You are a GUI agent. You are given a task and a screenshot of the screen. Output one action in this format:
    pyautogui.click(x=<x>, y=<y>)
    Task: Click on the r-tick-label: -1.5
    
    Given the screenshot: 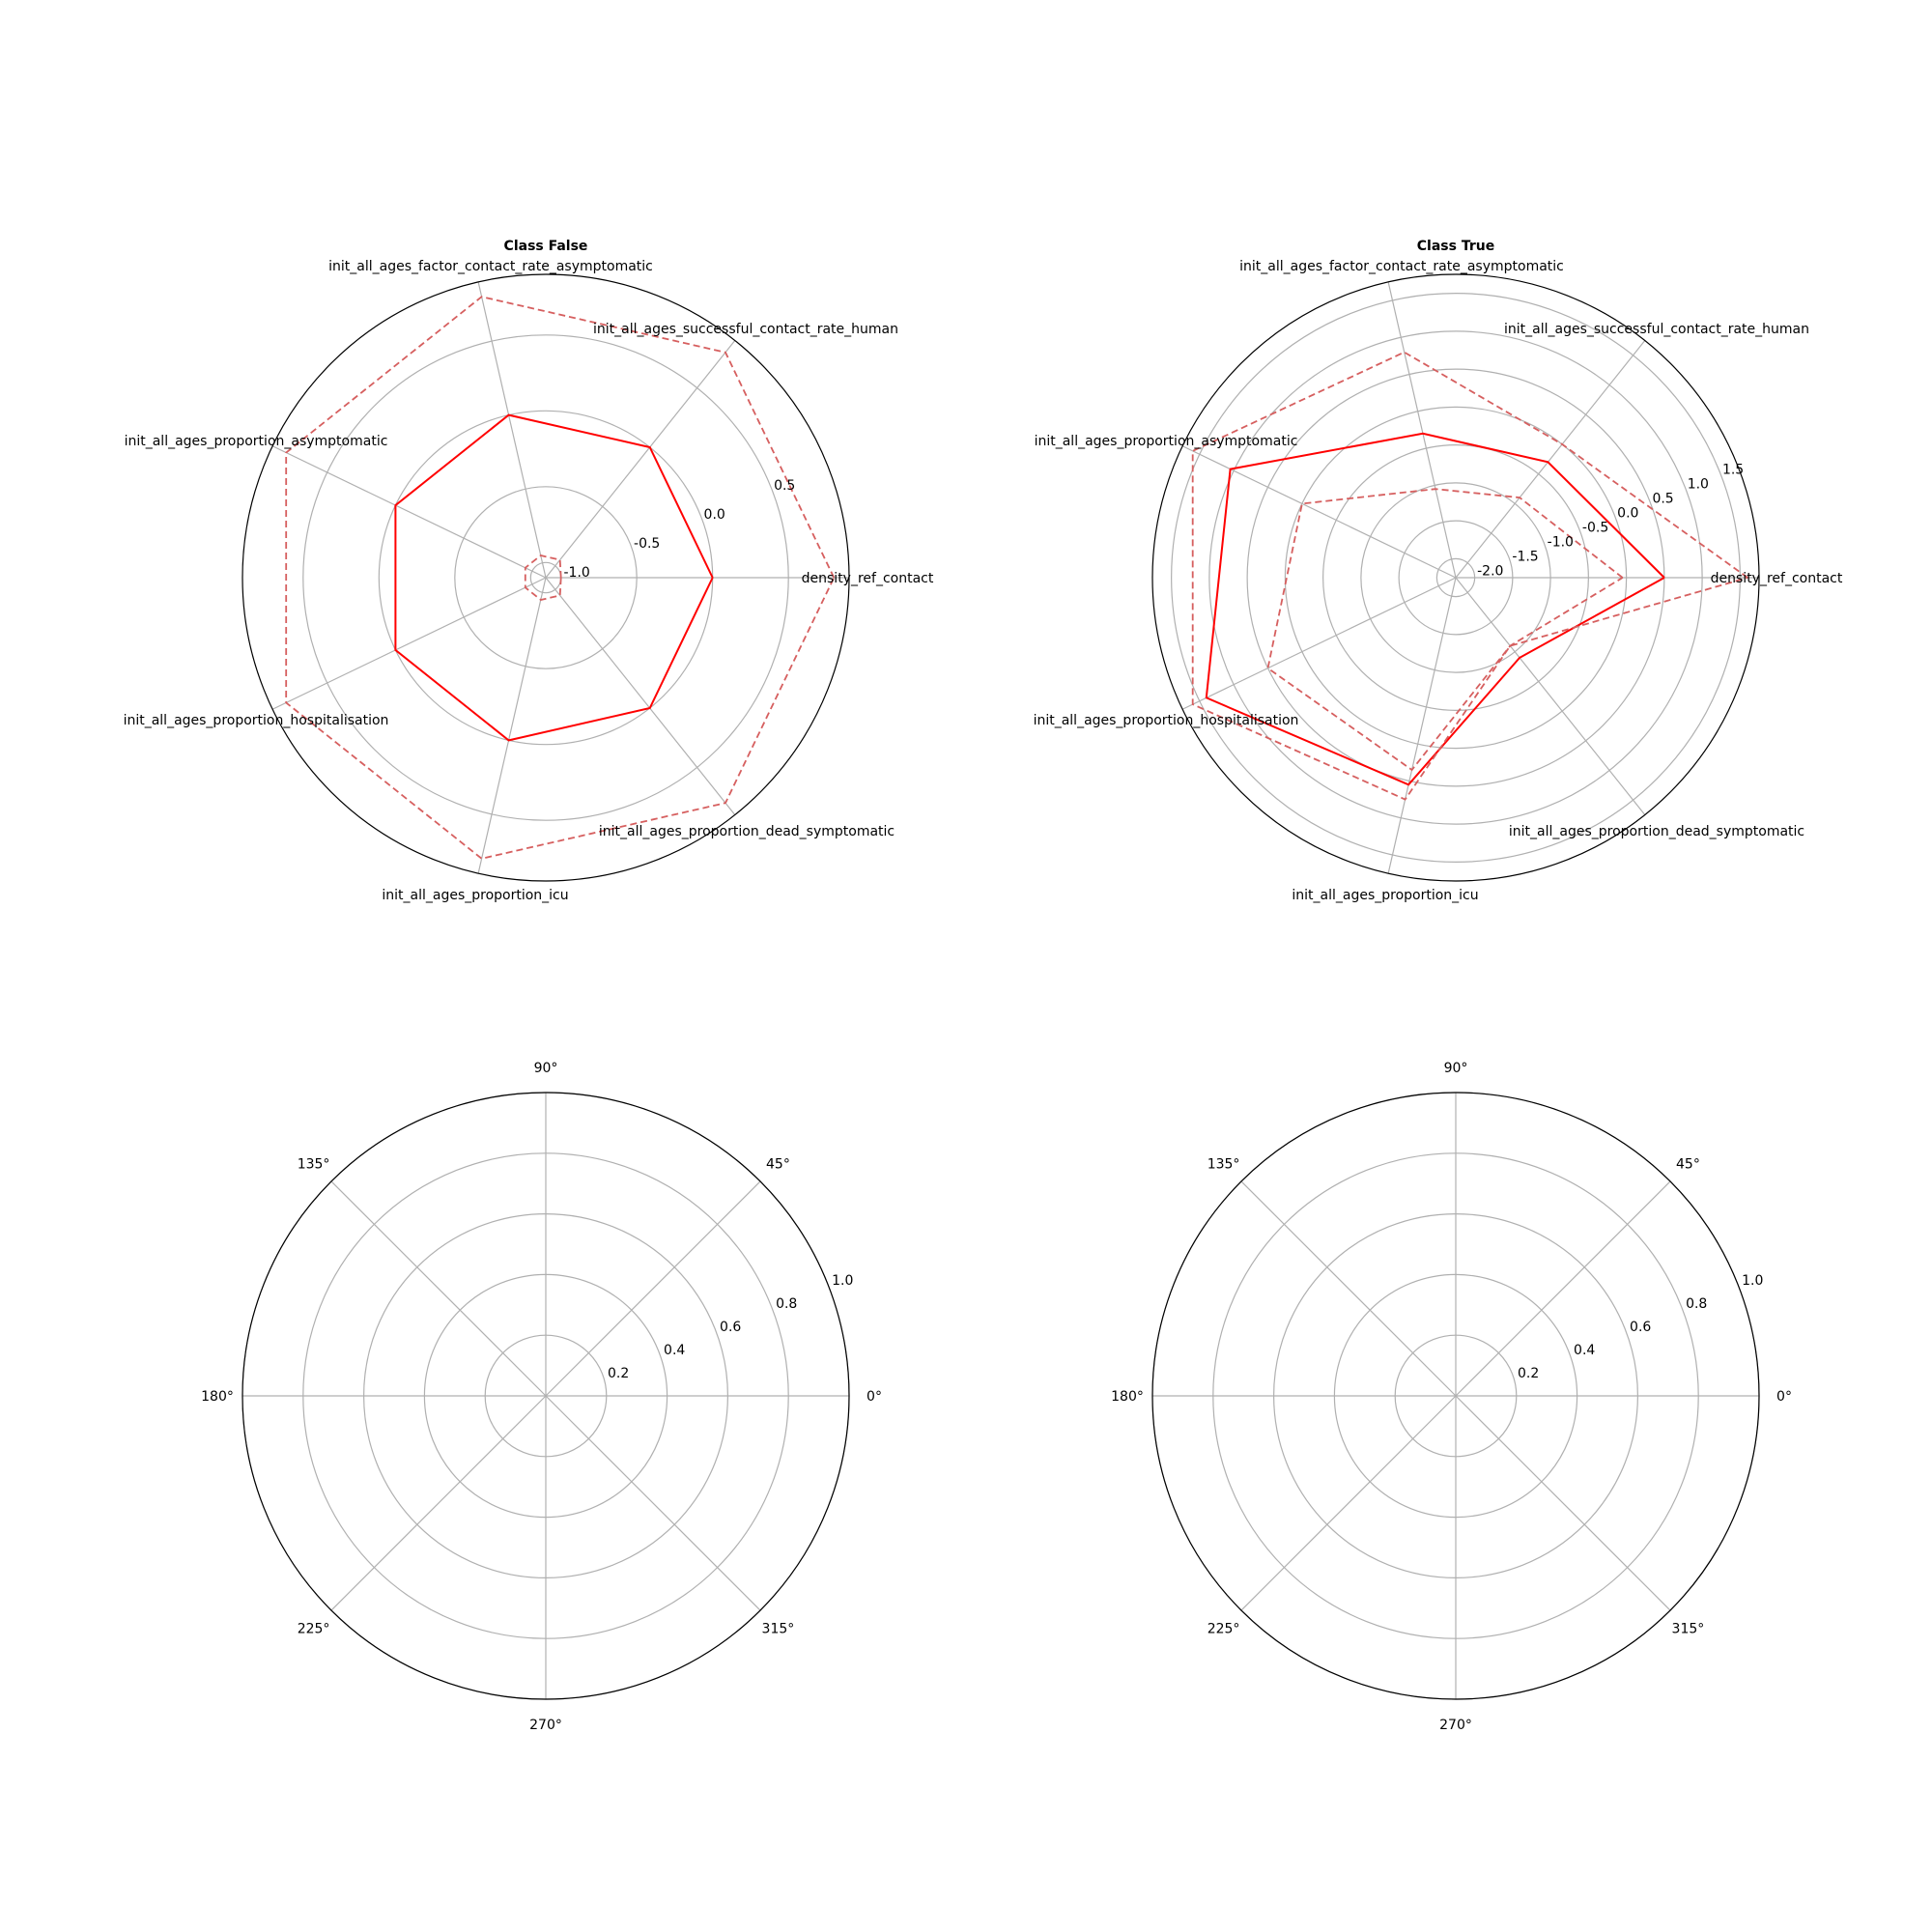 What is the action you would take?
    pyautogui.click(x=1525, y=556)
    